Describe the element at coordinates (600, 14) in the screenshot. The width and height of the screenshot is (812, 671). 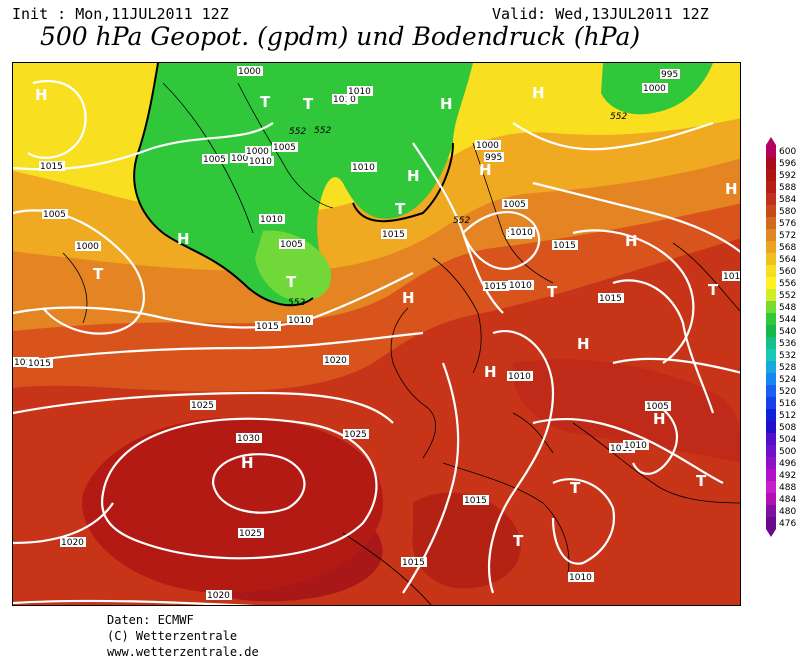
I see `valid-time: Valid: Wed,13JUL2011 12Z` at that location.